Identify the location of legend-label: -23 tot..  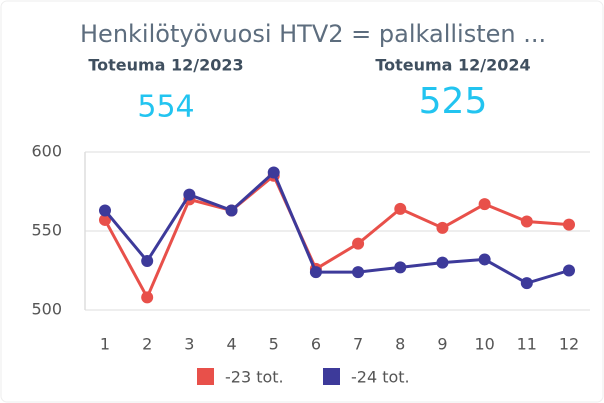
(254, 377).